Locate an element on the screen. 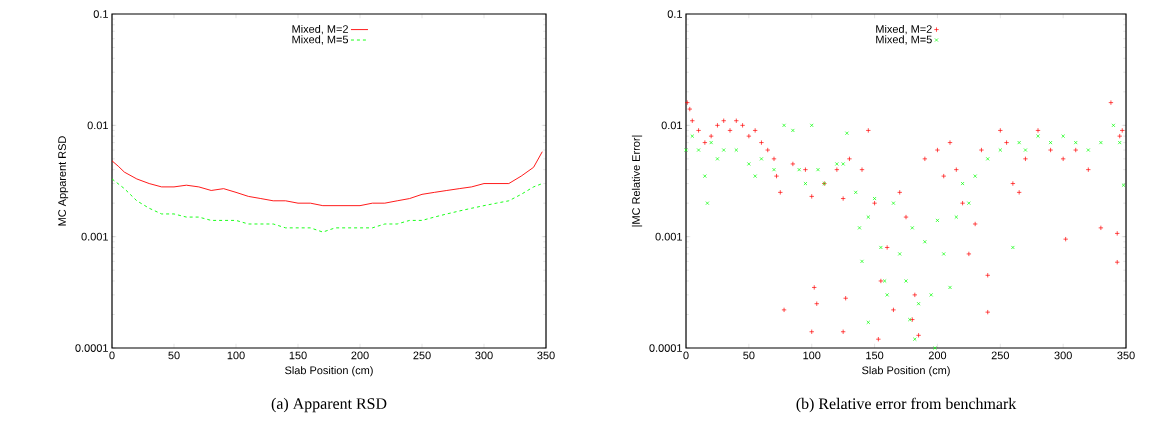 This screenshot has height=438, width=1150. y-axis-title: MC Apparent RSD is located at coordinates (63, 181).